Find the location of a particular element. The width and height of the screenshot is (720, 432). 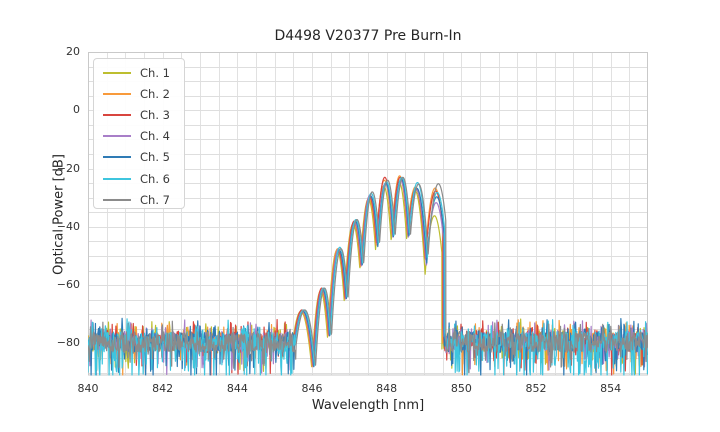

legend-item-label: Ch. 7 is located at coordinates (155, 199).